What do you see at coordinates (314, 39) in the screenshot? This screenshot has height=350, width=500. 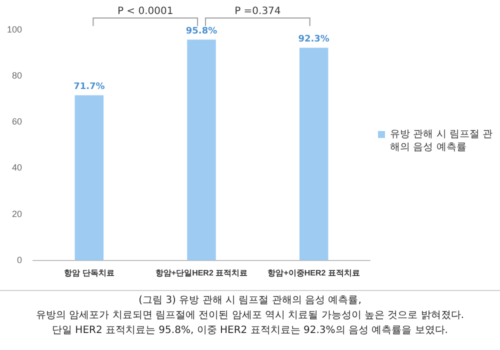 I see `data-label: 92.3%` at bounding box center [314, 39].